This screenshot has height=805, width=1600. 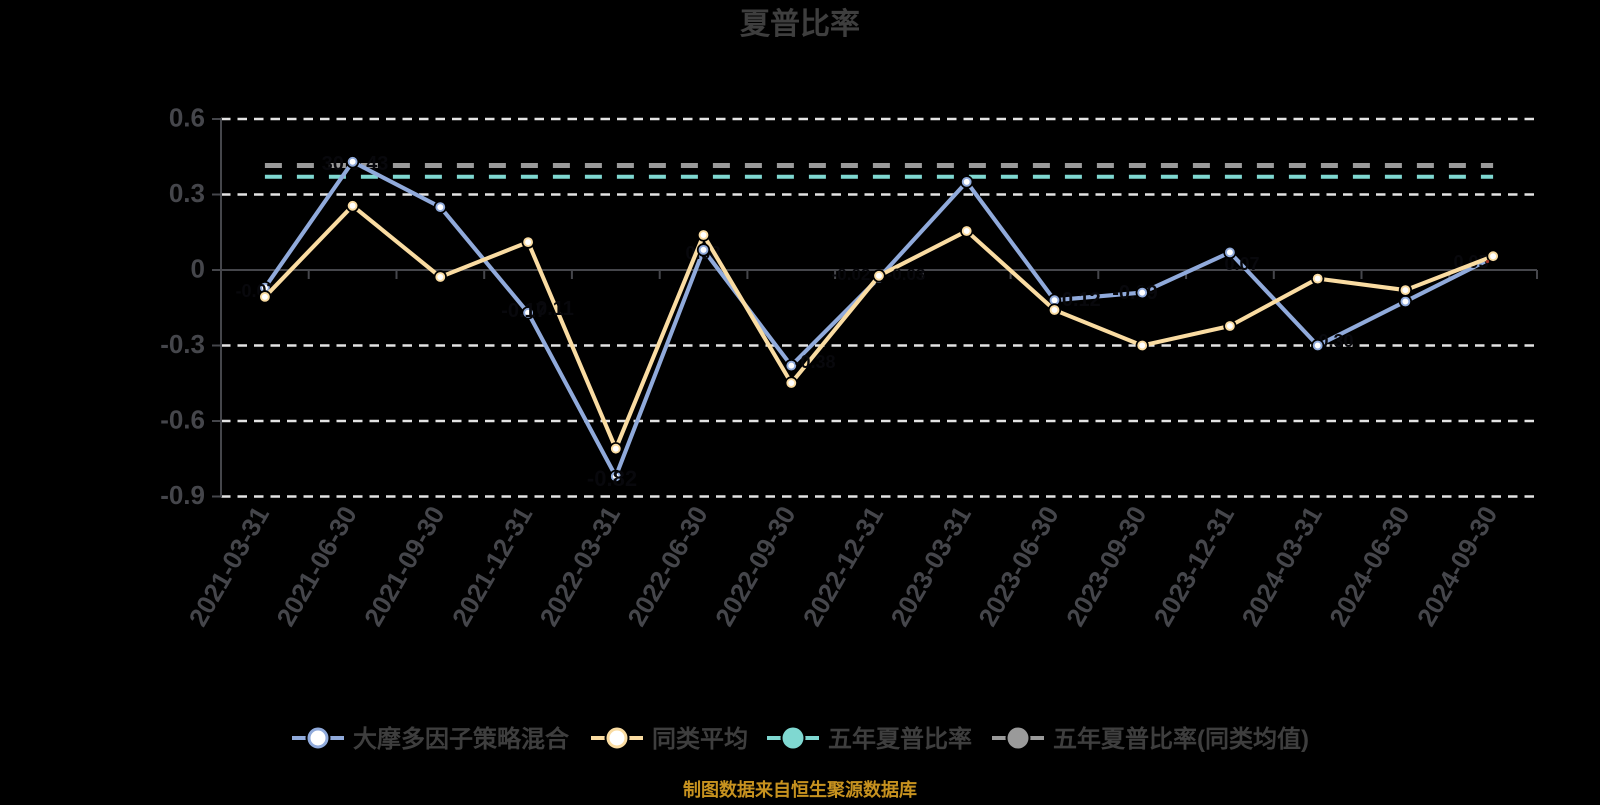 I want to click on svg-text: 五年夏普比率, so click(x=900, y=739).